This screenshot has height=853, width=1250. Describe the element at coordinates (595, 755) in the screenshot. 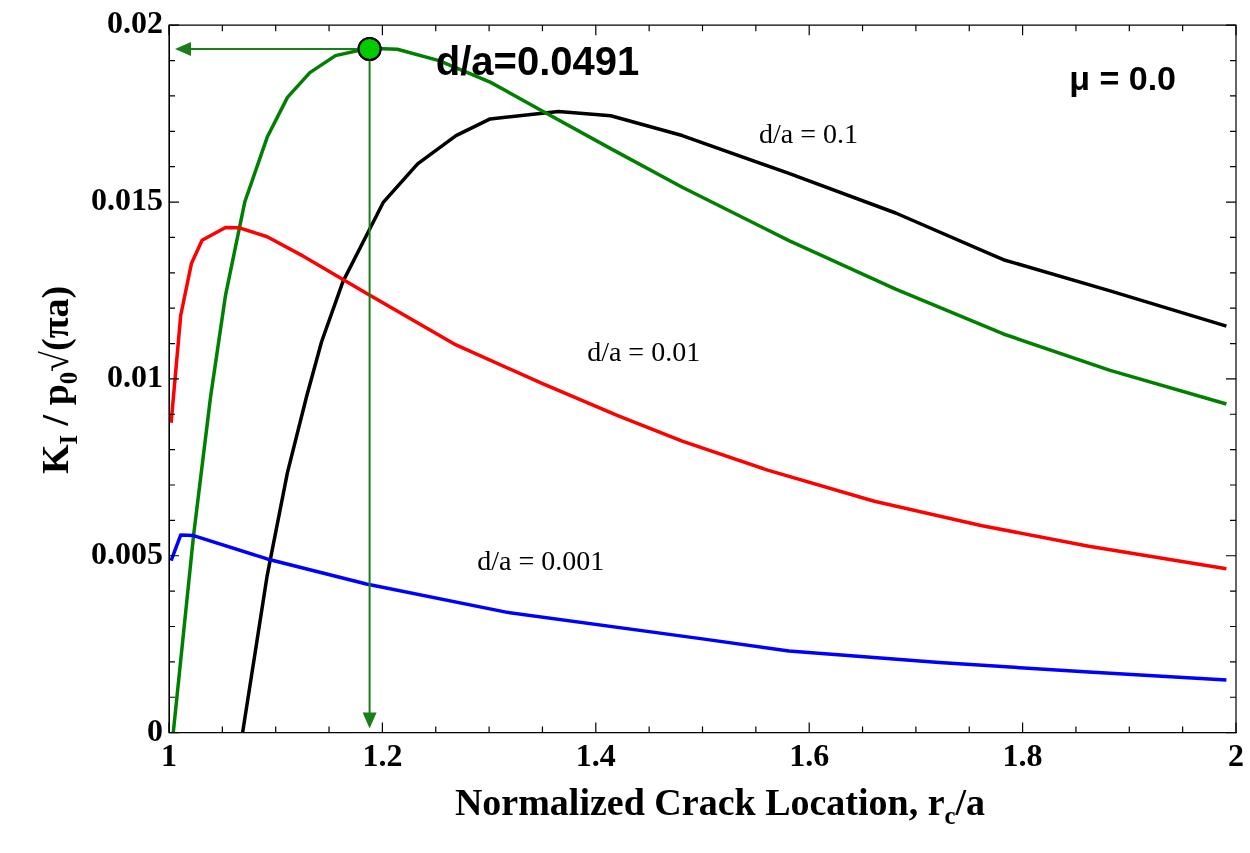

I see `x-tick-label: 1.4` at that location.